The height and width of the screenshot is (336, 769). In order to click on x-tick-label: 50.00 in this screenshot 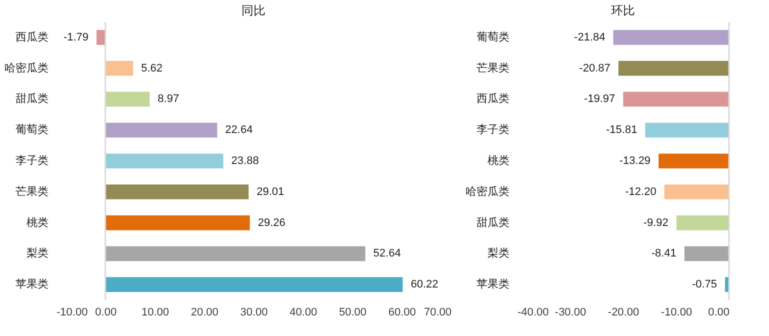, I will do `click(352, 312)`.